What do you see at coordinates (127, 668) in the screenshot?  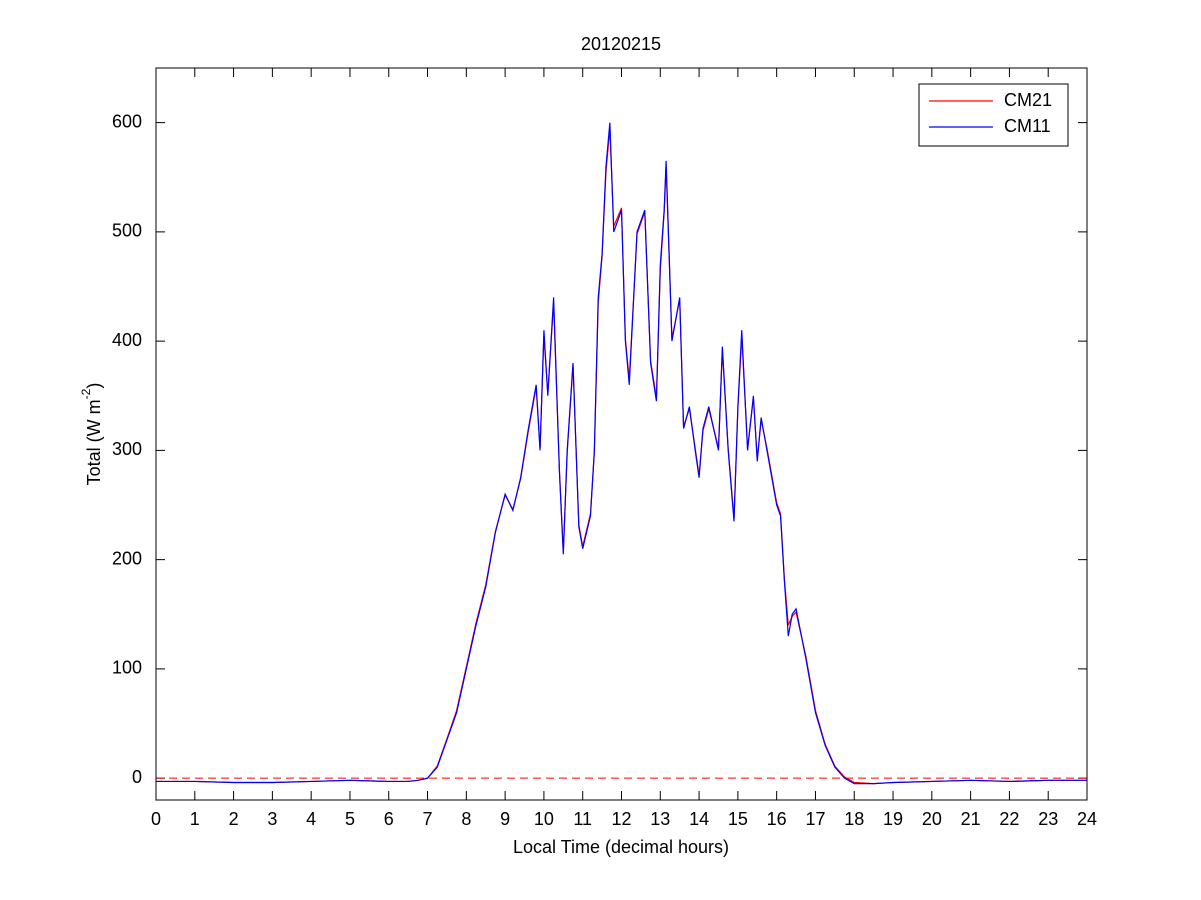 I see `y-tick-label: 100` at bounding box center [127, 668].